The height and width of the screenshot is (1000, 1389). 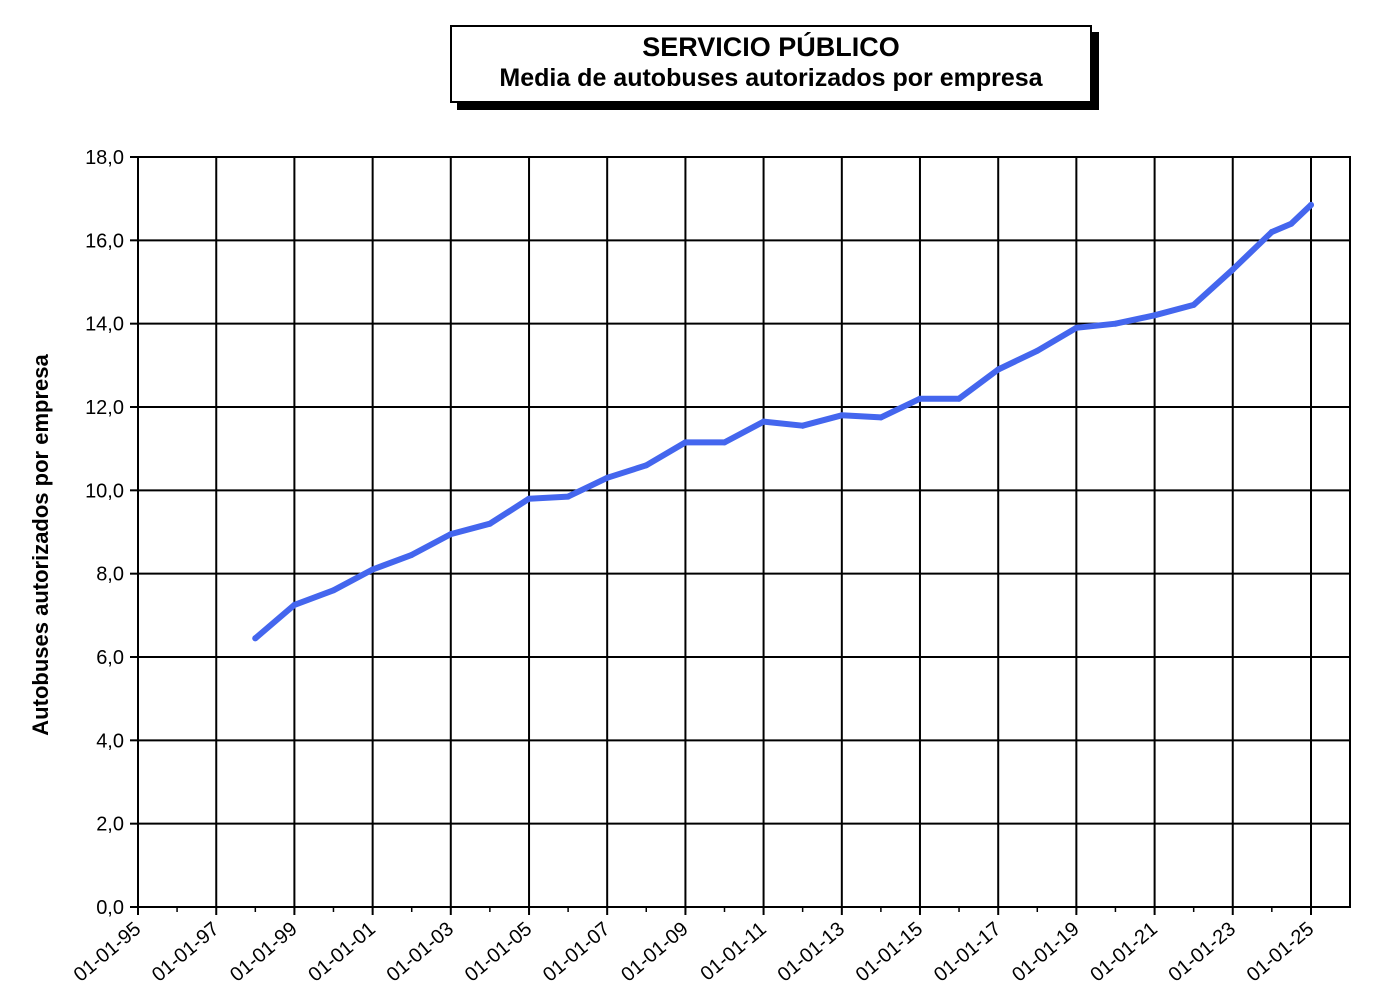 I want to click on y-tick-label: 4,0, so click(x=110, y=741).